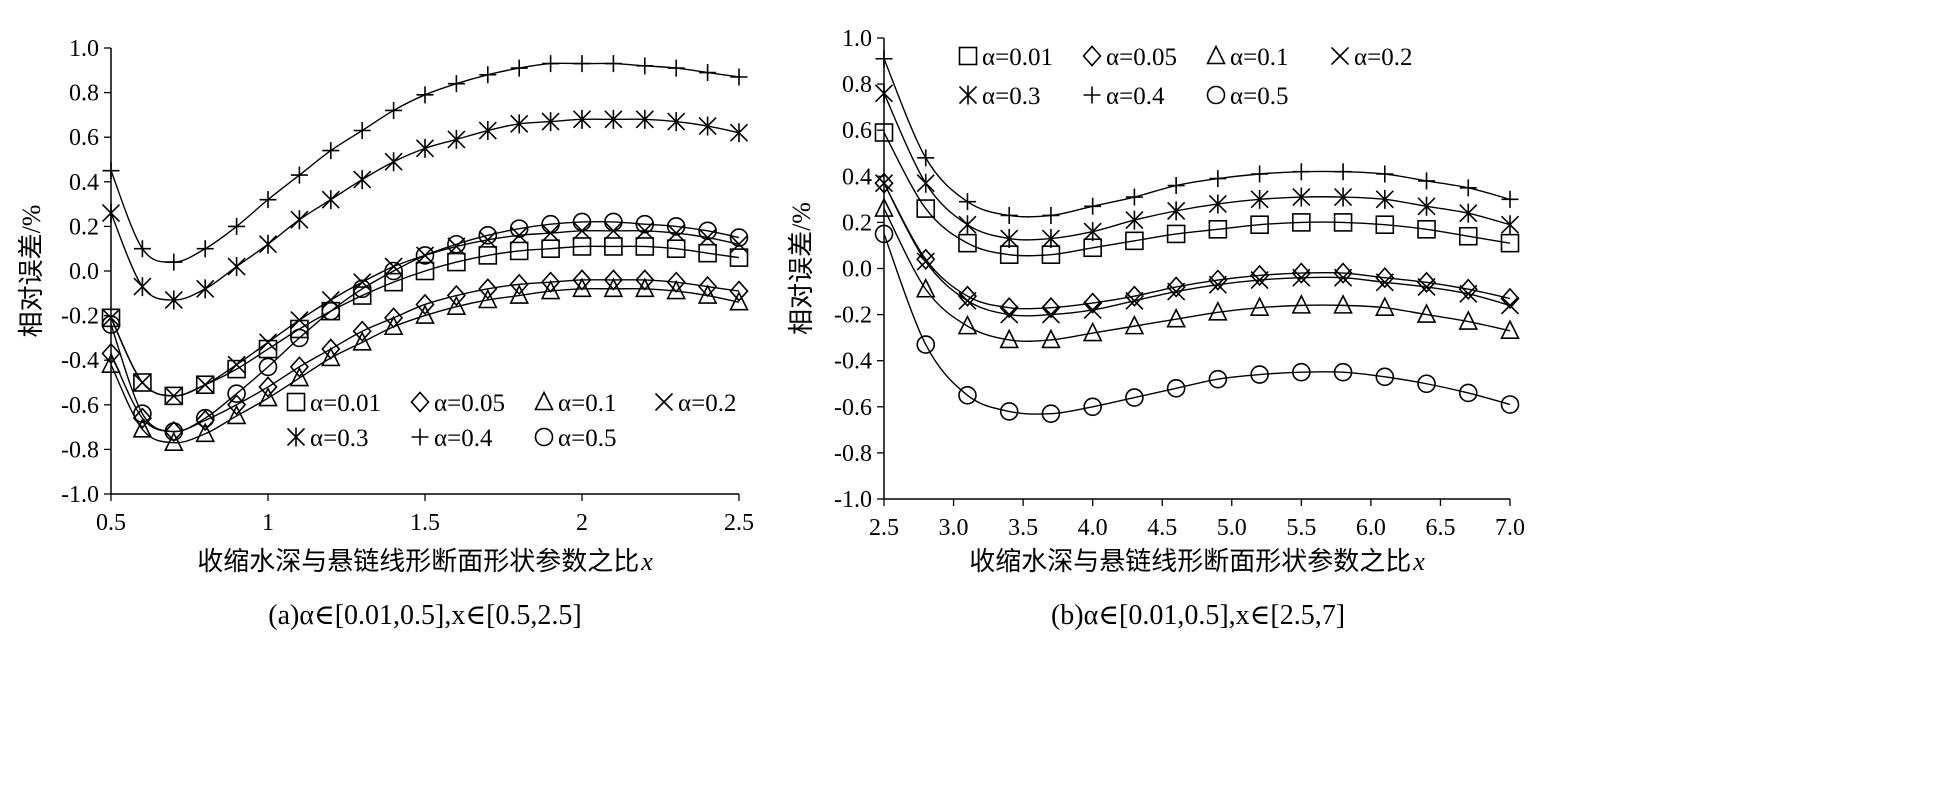  What do you see at coordinates (587, 403) in the screenshot?
I see `legend-label: α=0.1` at bounding box center [587, 403].